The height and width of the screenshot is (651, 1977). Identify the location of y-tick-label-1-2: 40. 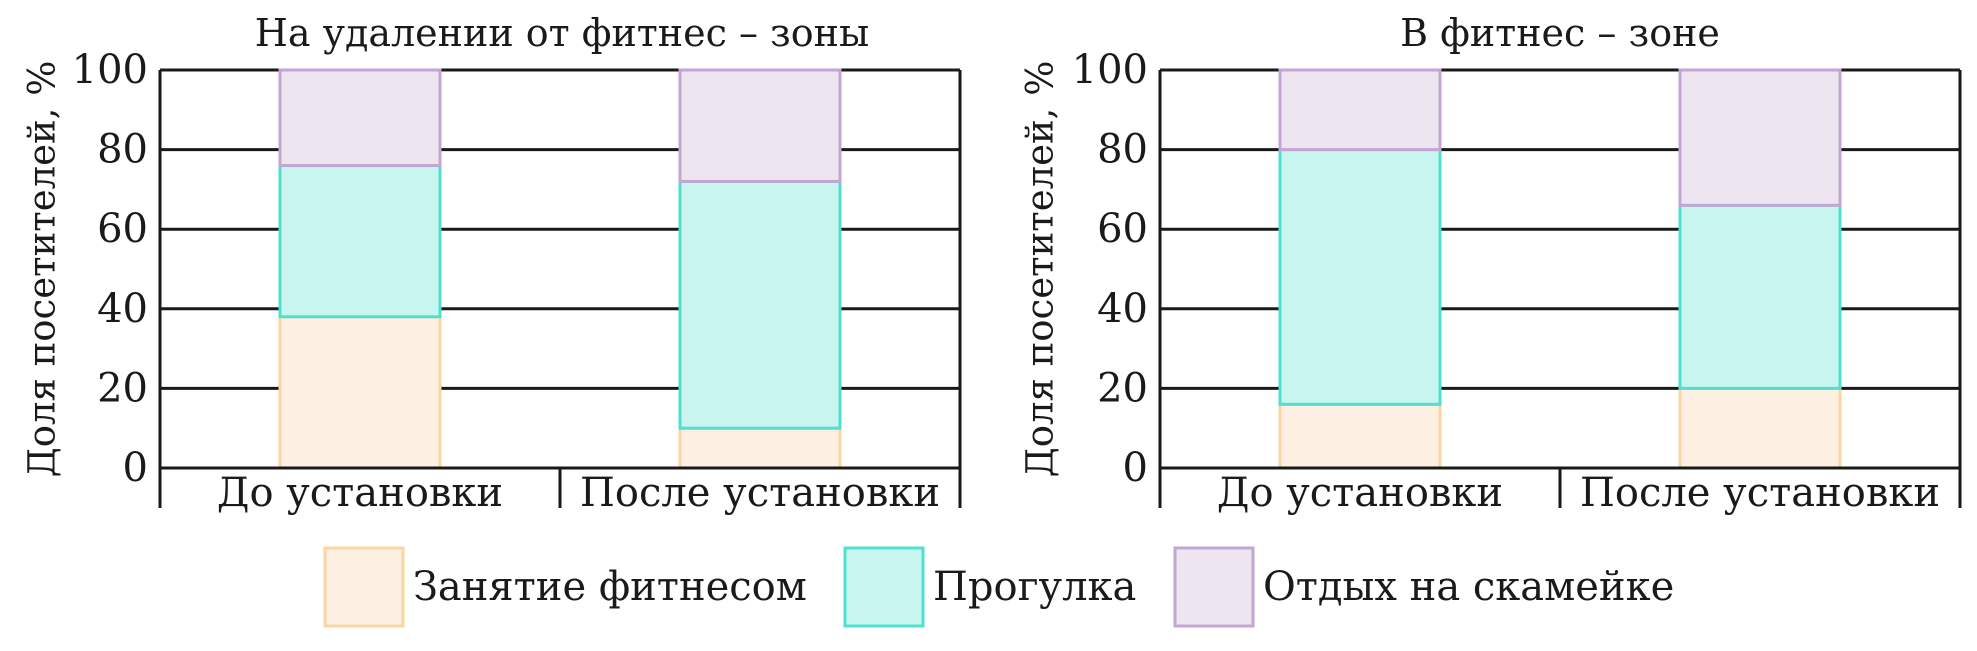
(1122, 309).